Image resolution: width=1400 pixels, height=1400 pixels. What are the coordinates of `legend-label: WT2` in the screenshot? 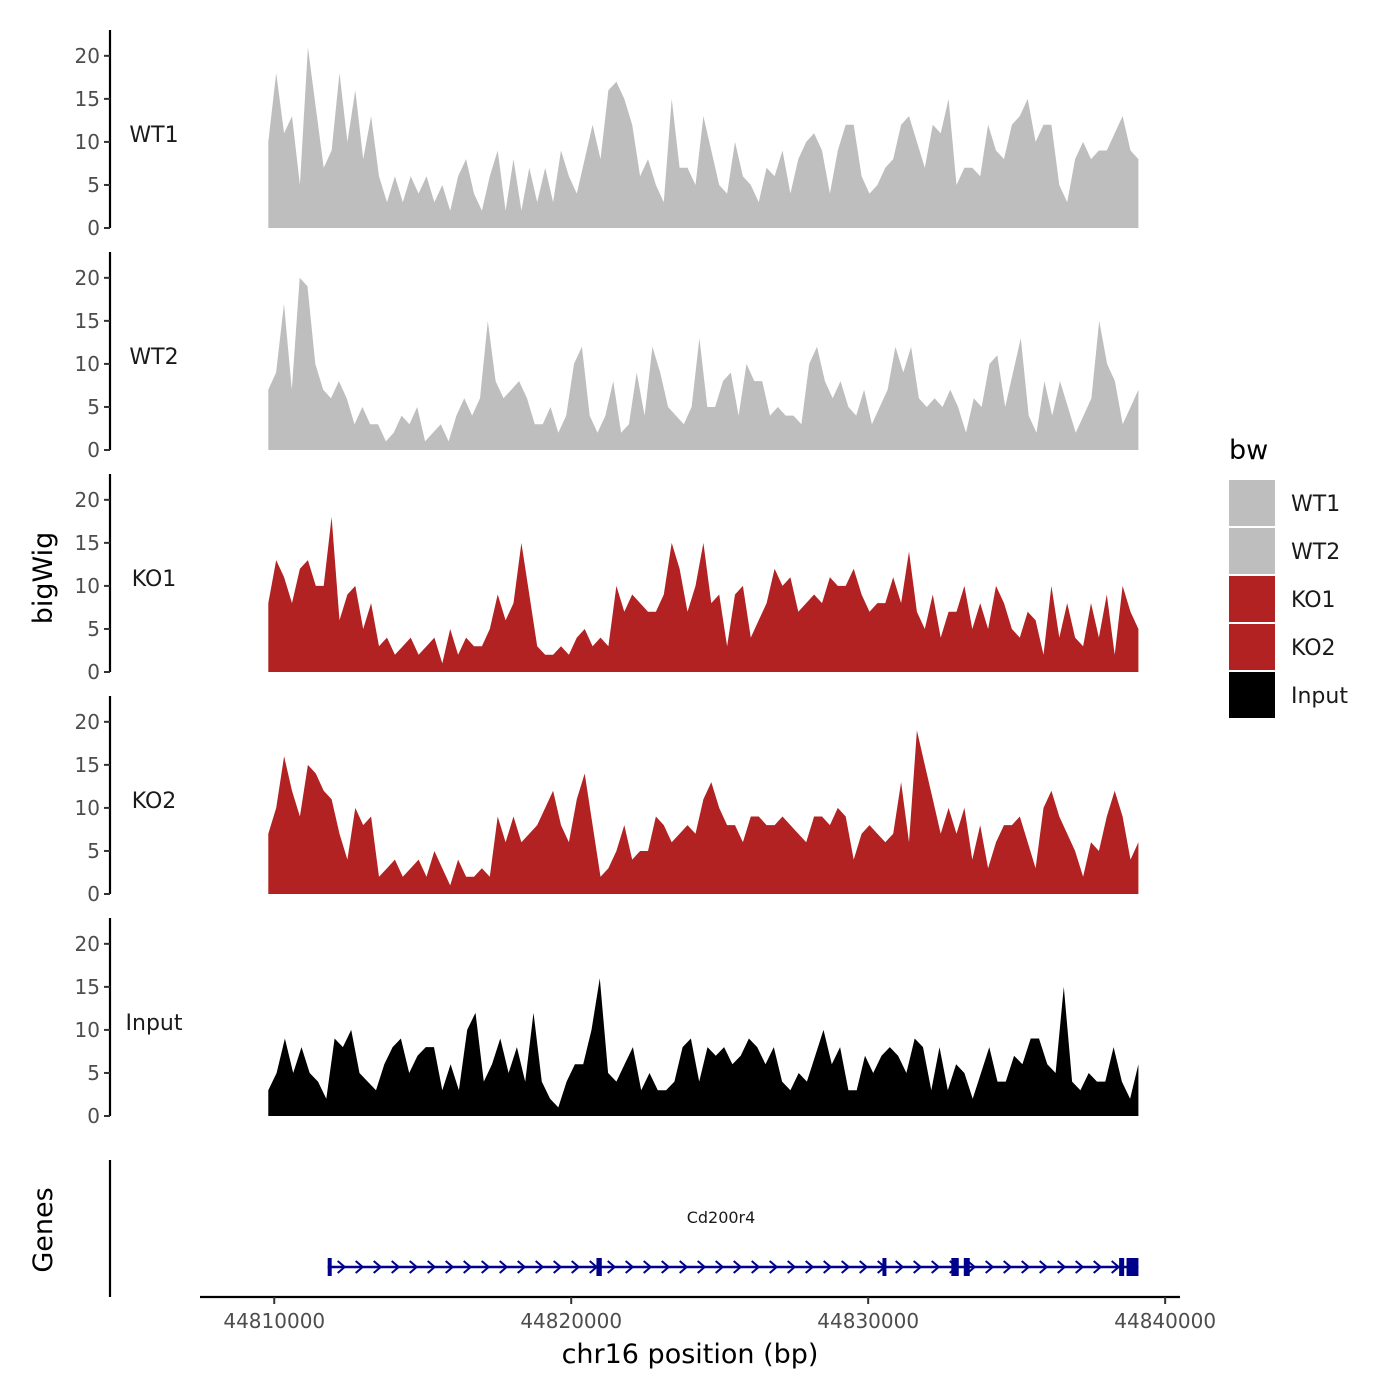 It's located at (1315, 552).